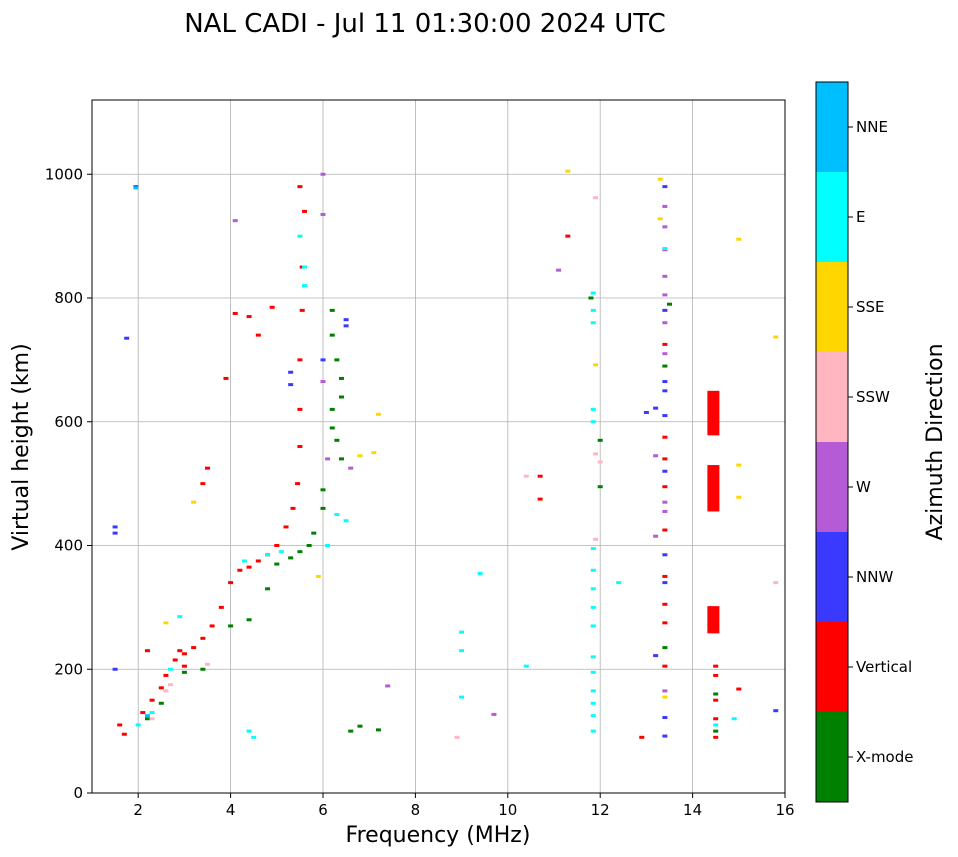  What do you see at coordinates (68, 546) in the screenshot?
I see `y-tick-label: 400` at bounding box center [68, 546].